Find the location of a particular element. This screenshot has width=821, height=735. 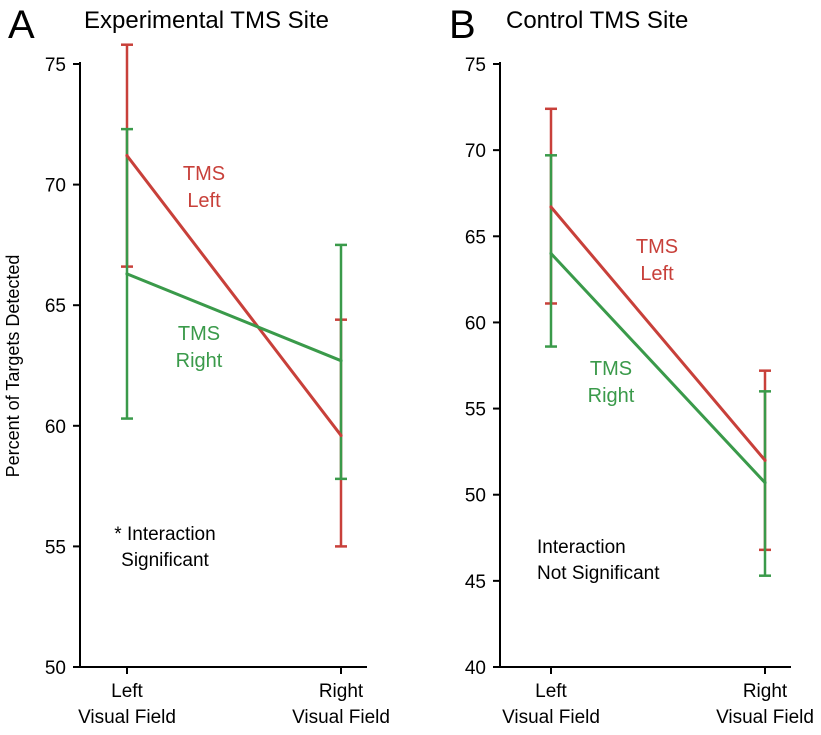

panel-letter: B is located at coordinates (462, 25).